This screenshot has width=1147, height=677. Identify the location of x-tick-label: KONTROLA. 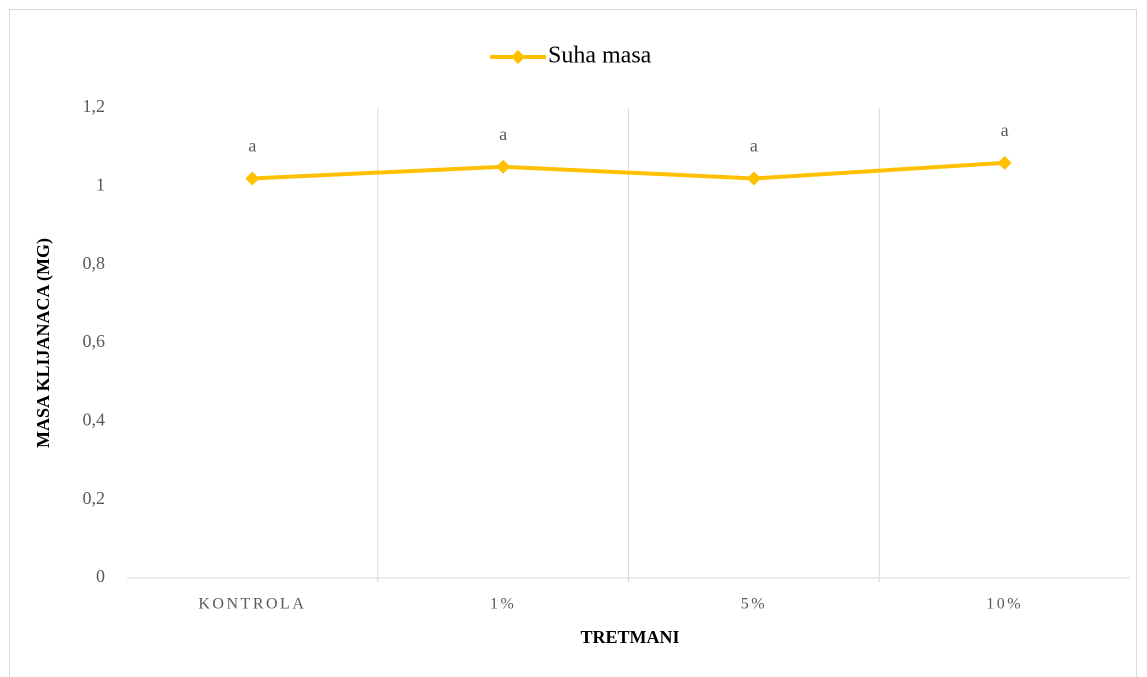
(252, 604).